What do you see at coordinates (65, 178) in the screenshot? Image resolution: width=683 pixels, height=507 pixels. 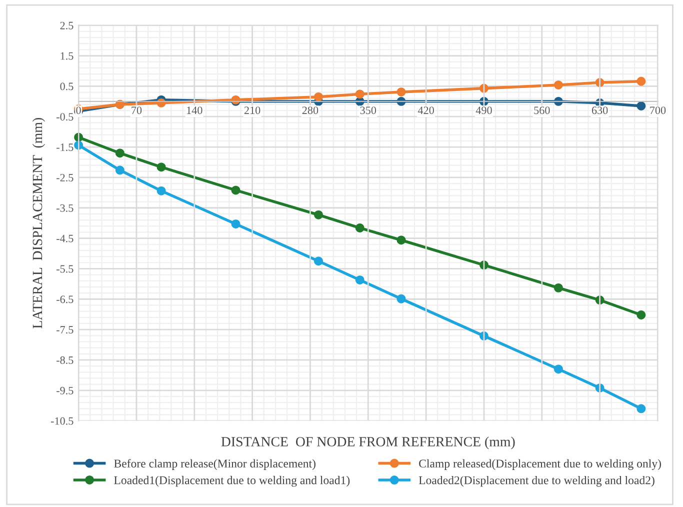 I see `y-tick-label: -2.5` at bounding box center [65, 178].